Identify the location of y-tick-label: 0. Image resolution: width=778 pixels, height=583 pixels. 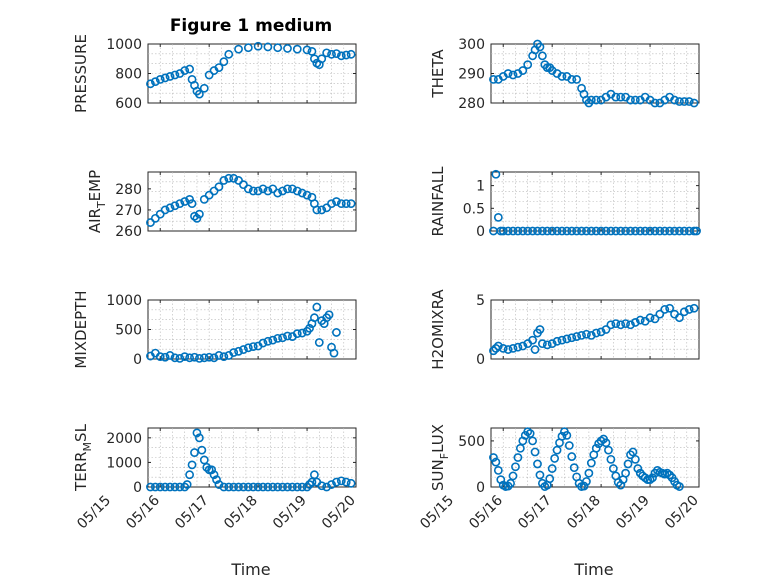
(480, 360).